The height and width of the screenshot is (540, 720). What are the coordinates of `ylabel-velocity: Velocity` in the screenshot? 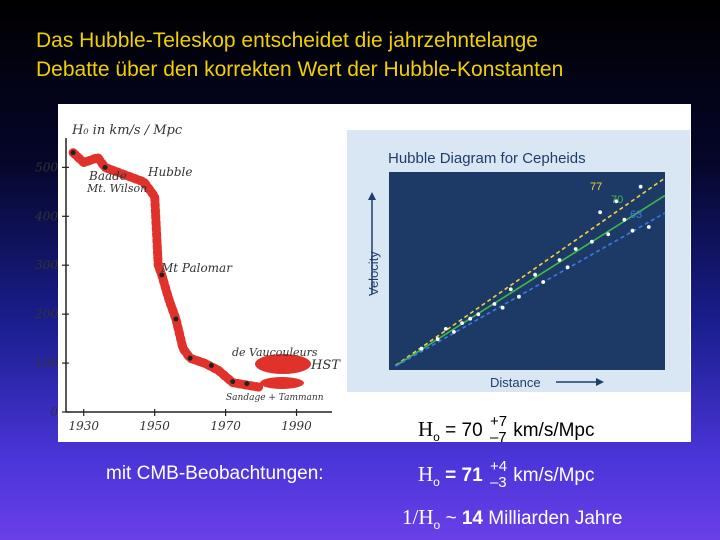 It's located at (373, 273).